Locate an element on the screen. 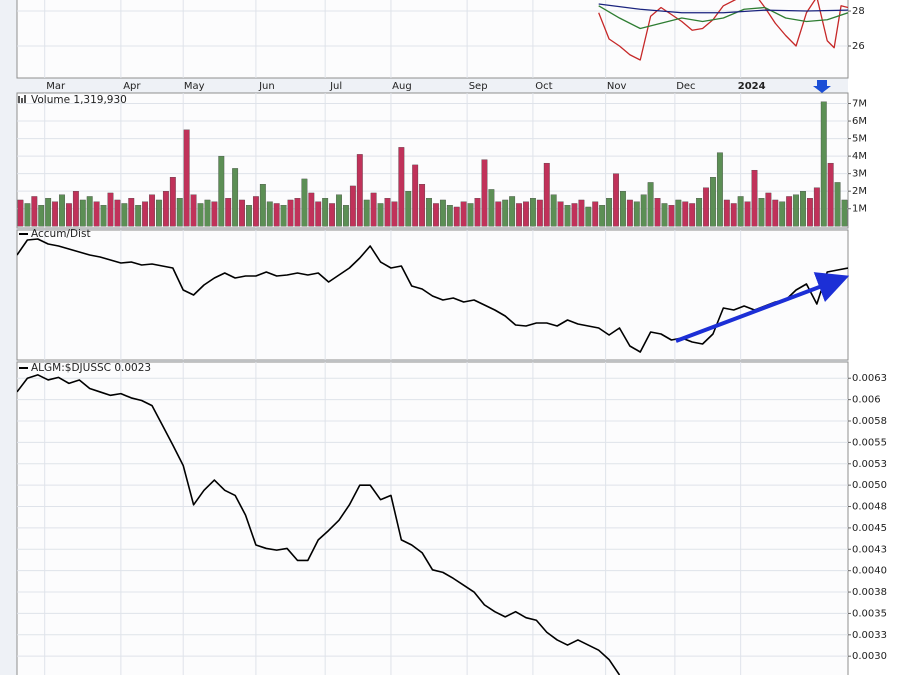 The width and height of the screenshot is (900, 675). y-tick-label: 28 is located at coordinates (858, 11).